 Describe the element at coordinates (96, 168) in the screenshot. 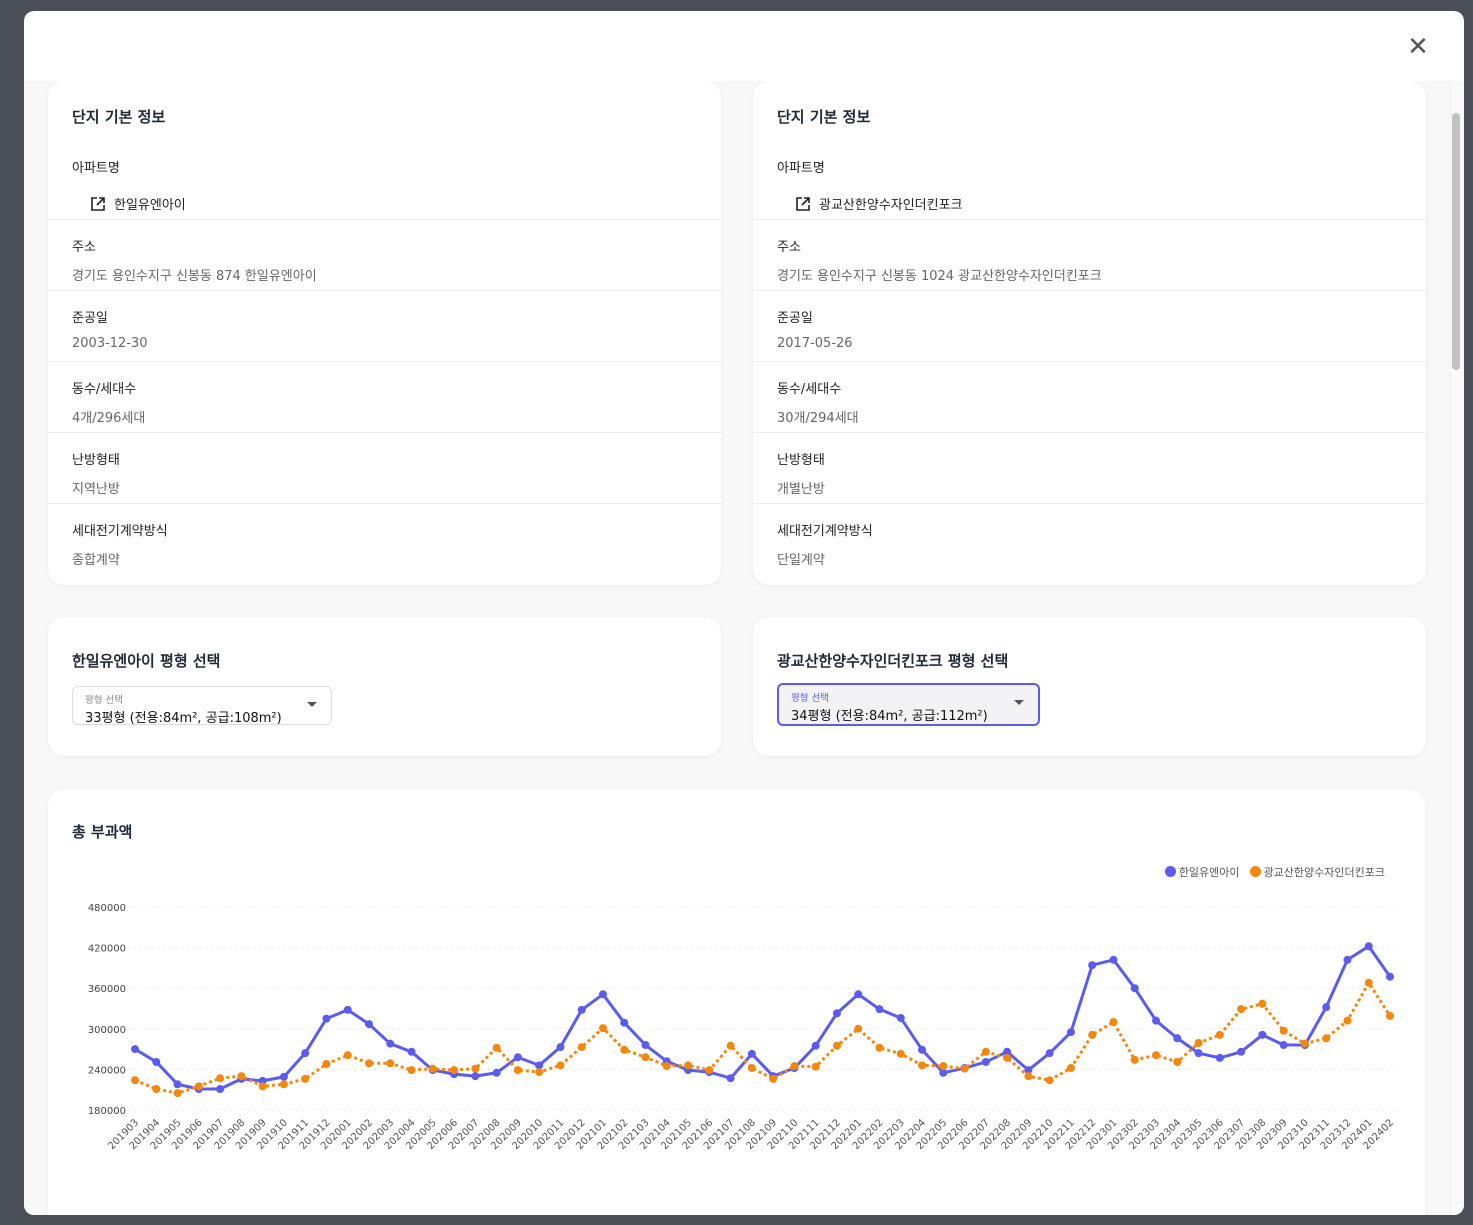

I see `field-label: 아파트명` at that location.